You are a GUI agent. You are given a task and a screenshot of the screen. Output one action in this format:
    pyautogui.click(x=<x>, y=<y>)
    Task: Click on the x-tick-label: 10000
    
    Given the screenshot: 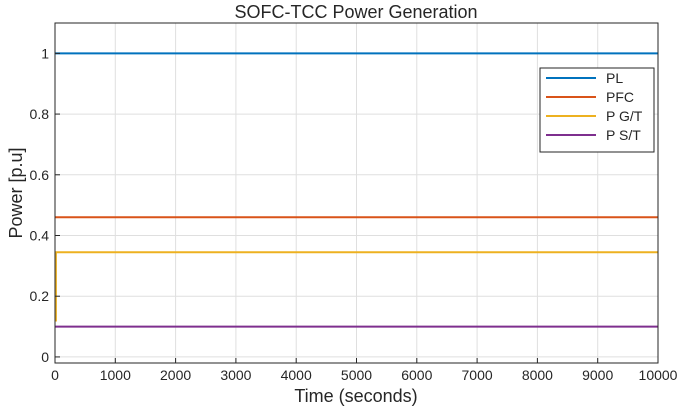 What is the action you would take?
    pyautogui.click(x=658, y=375)
    